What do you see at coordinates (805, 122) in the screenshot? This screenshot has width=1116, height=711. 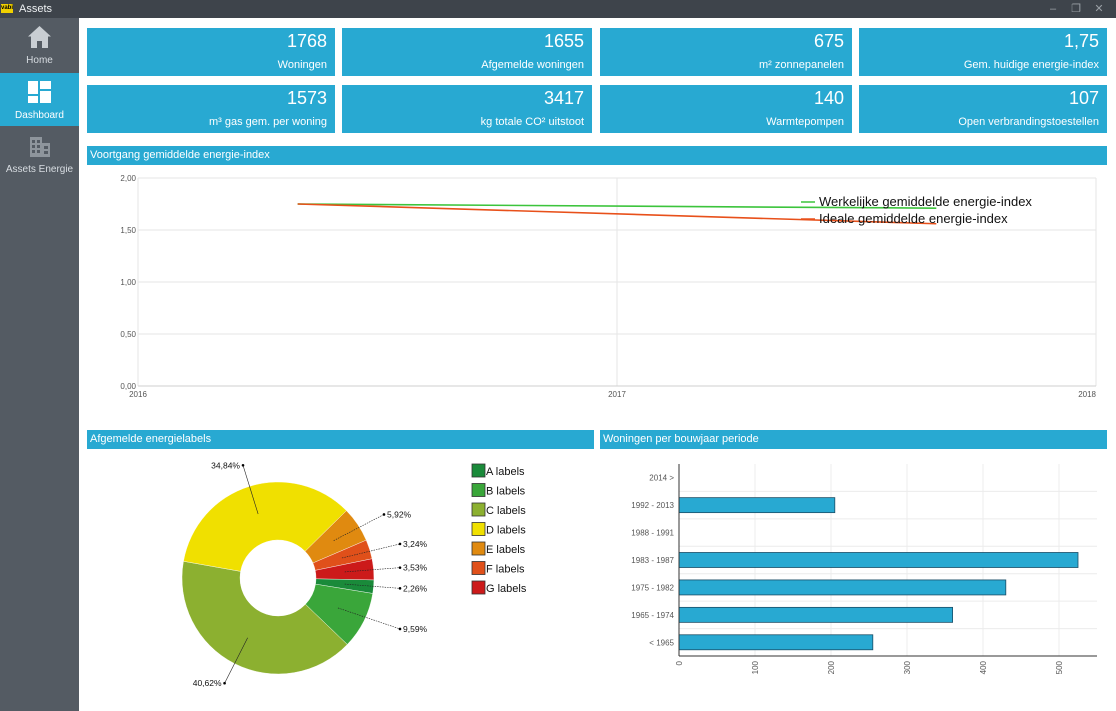 I see `kpi-label: Warmtepompen` at bounding box center [805, 122].